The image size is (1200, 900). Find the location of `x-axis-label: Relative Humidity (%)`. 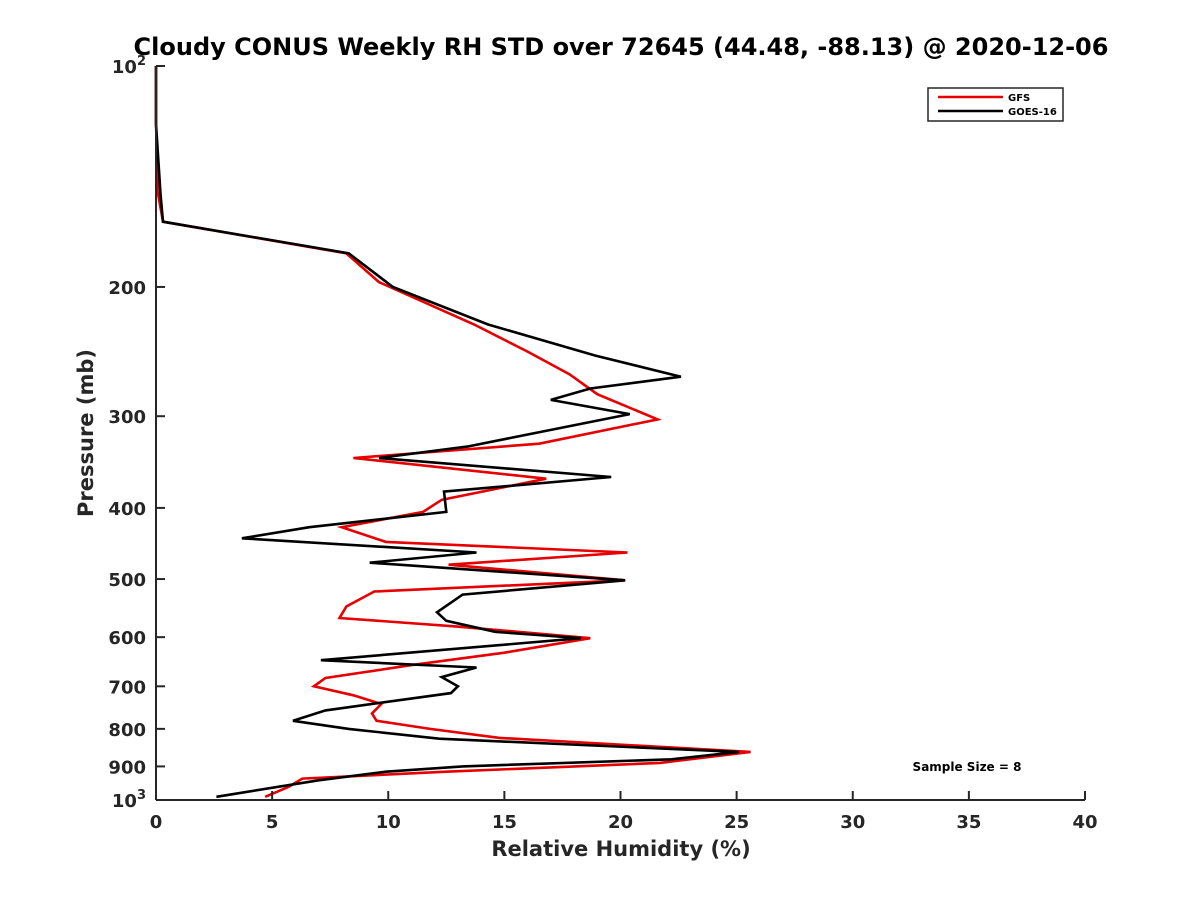

x-axis-label: Relative Humidity (%) is located at coordinates (620, 849).